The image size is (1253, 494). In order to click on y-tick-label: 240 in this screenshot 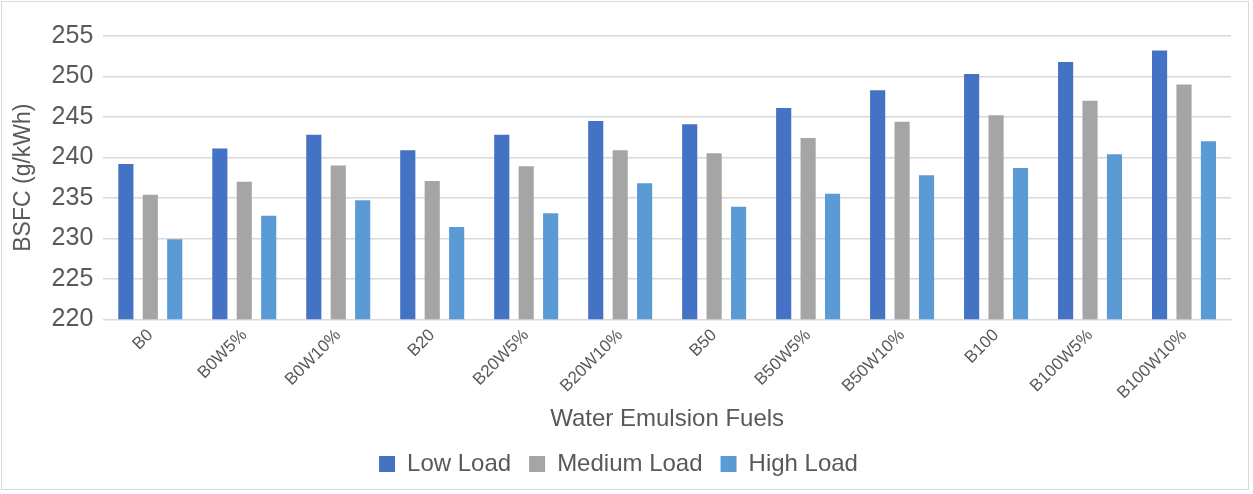, I will do `click(72, 155)`.